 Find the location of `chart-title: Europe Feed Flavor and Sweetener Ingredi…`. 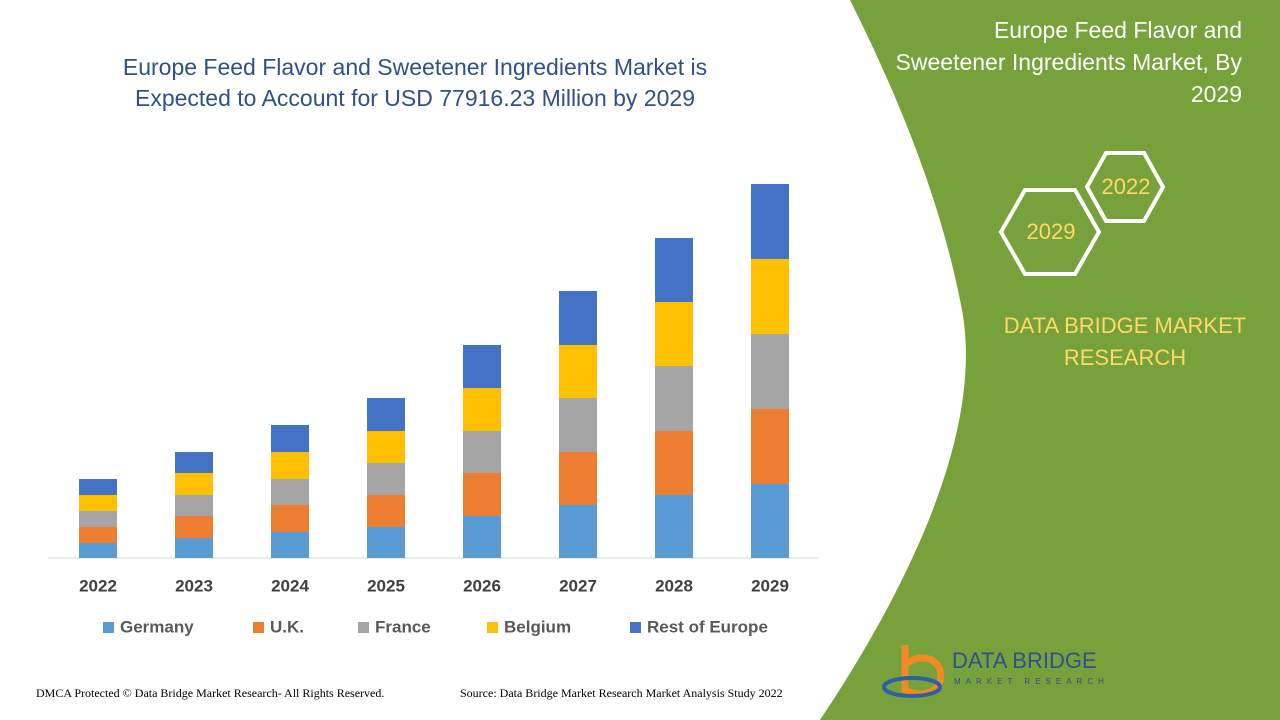

chart-title: Europe Feed Flavor and Sweetener Ingredi… is located at coordinates (415, 82).